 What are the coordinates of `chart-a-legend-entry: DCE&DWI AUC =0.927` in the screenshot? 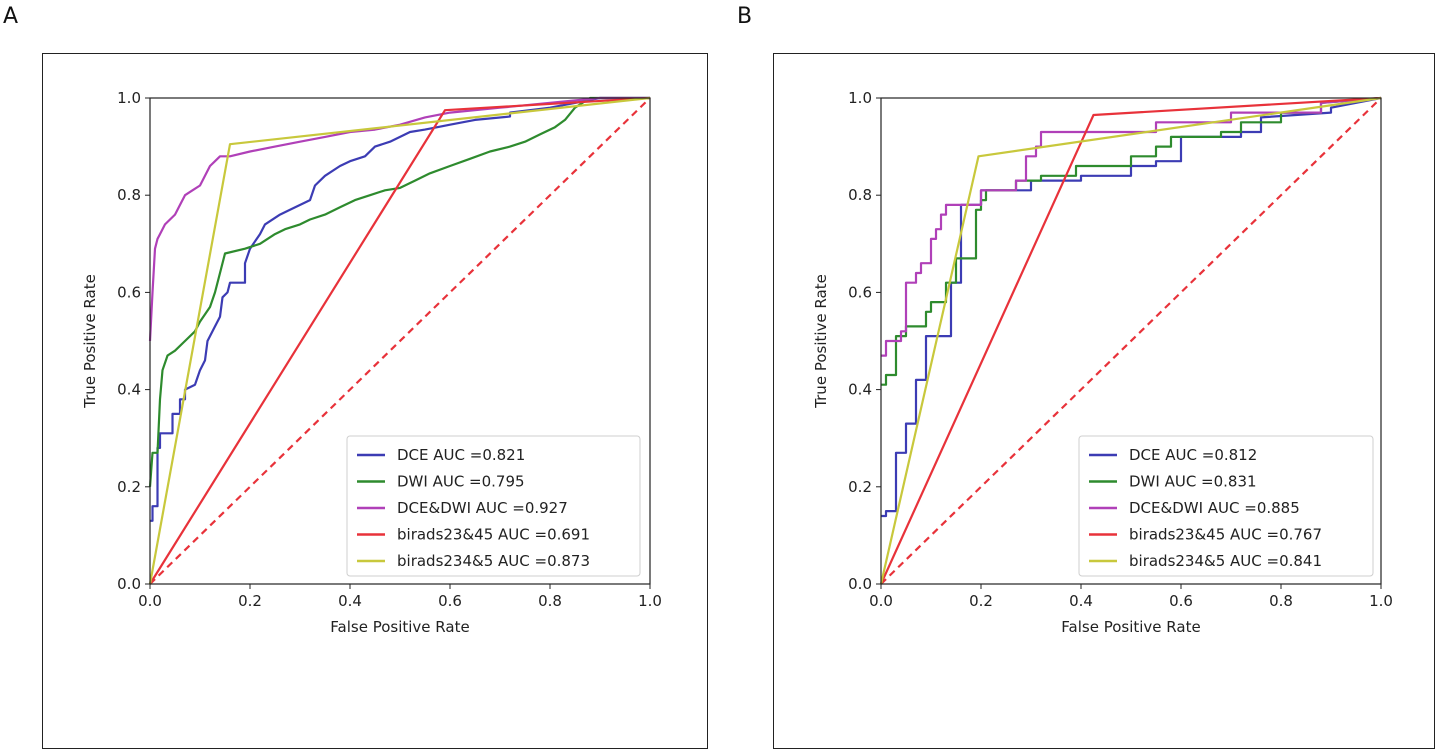 It's located at (482, 508).